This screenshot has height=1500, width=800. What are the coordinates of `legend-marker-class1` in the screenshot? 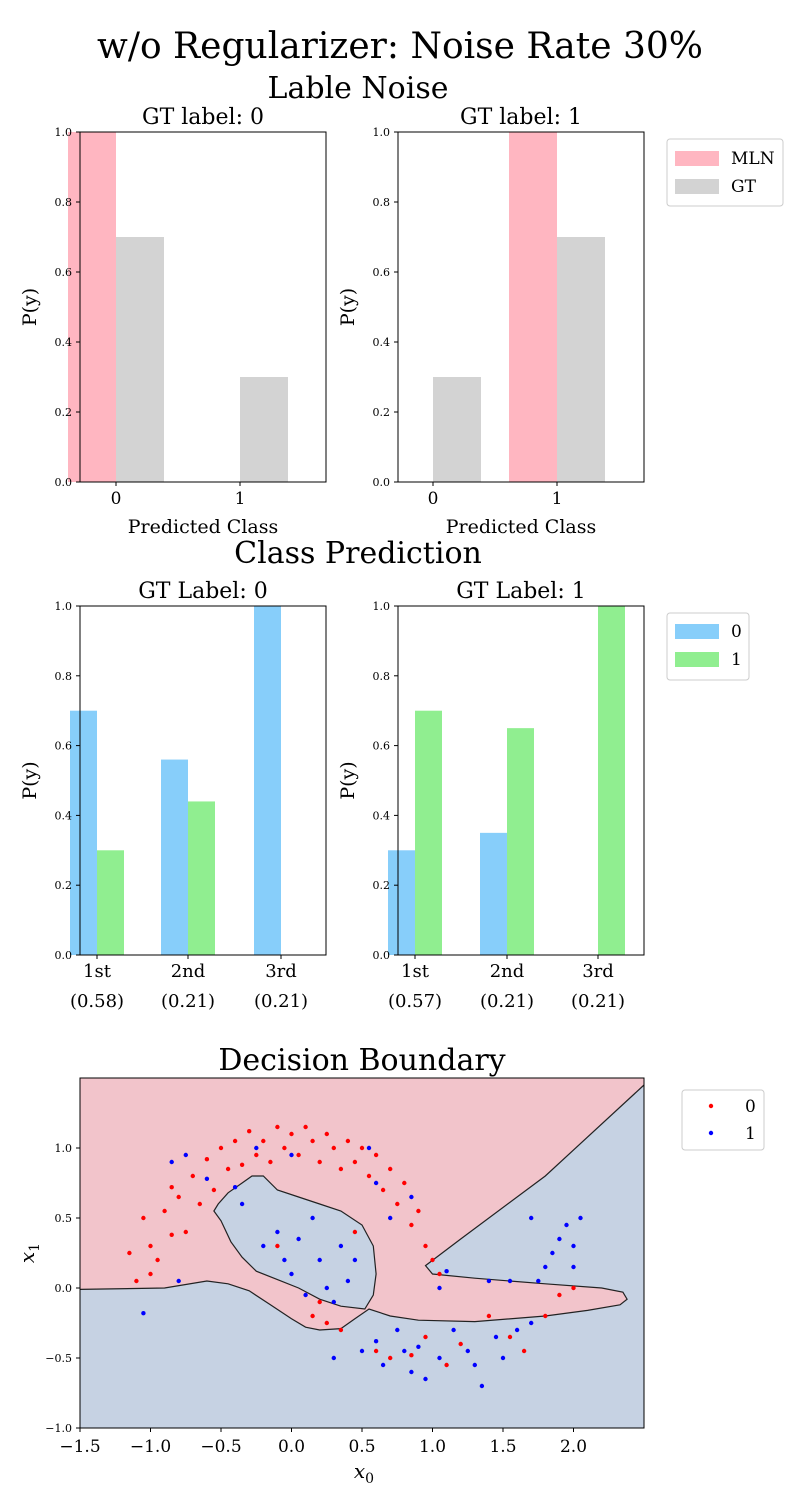 It's located at (711, 1133).